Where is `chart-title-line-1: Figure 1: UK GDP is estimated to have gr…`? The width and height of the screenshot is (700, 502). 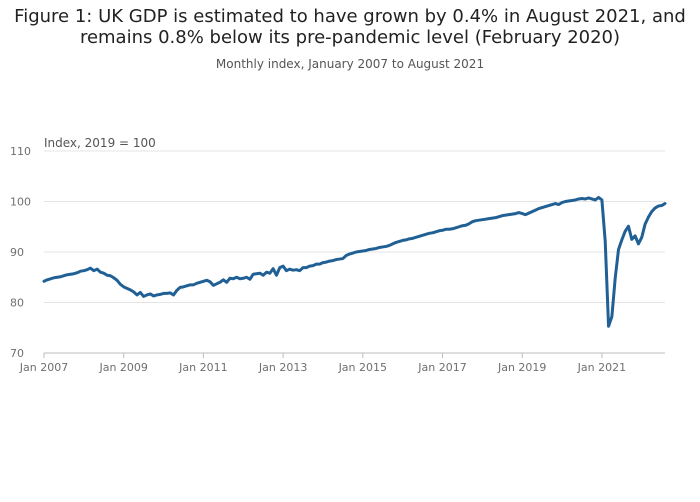 chart-title-line-1: Figure 1: UK GDP is estimated to have gr… is located at coordinates (350, 16).